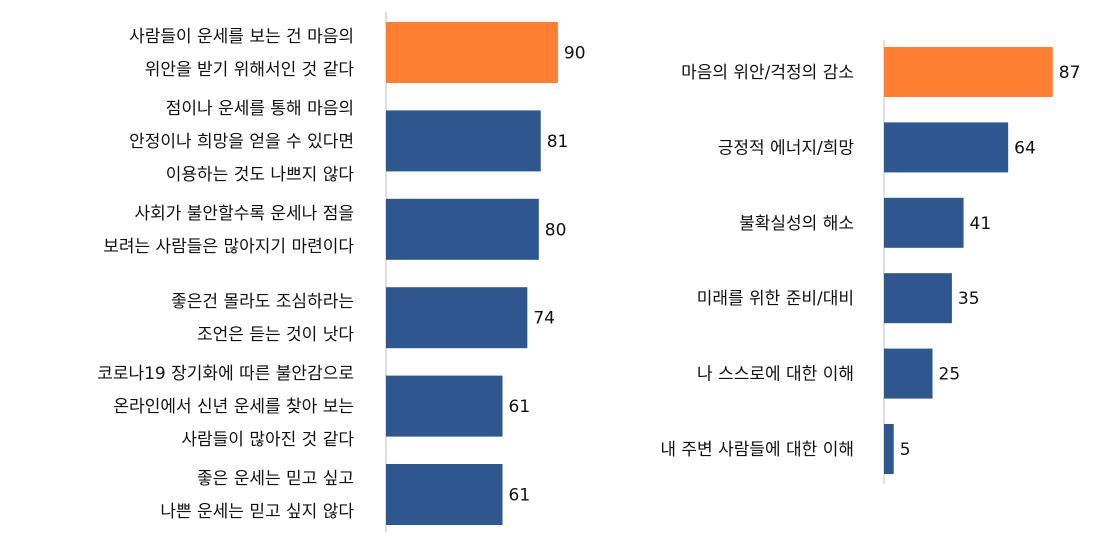 The width and height of the screenshot is (1114, 537). I want to click on category-label: 긍정적 에너지/희망, so click(786, 148).